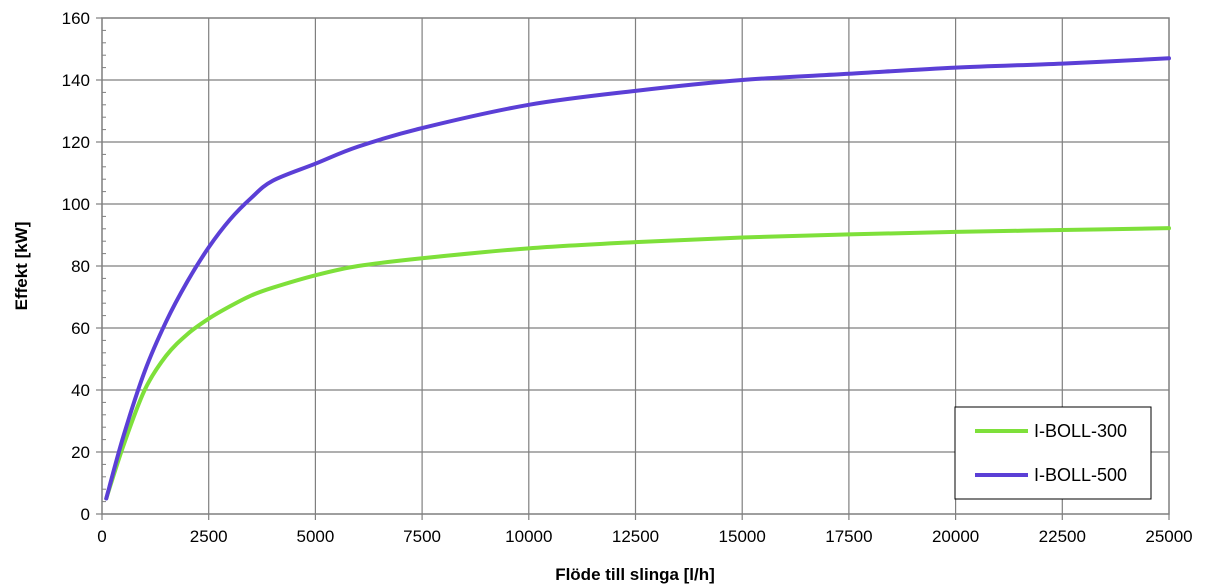 Image resolution: width=1209 pixels, height=587 pixels. What do you see at coordinates (76, 142) in the screenshot?
I see `y-tick-label: 120` at bounding box center [76, 142].